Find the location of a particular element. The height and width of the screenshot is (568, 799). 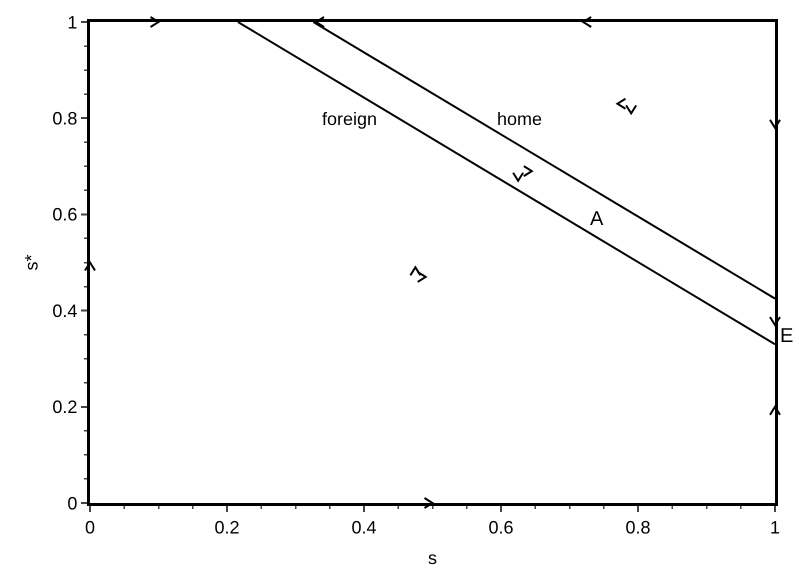

y-tick-label: 0.2 is located at coordinates (65, 407).